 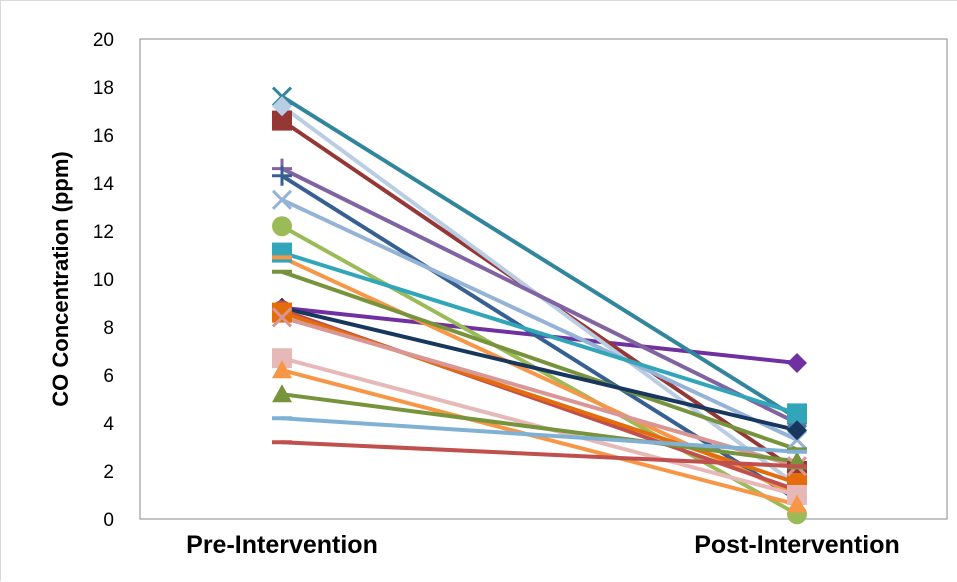 What do you see at coordinates (282, 545) in the screenshot?
I see `x-category-label: Pre-Intervention` at bounding box center [282, 545].